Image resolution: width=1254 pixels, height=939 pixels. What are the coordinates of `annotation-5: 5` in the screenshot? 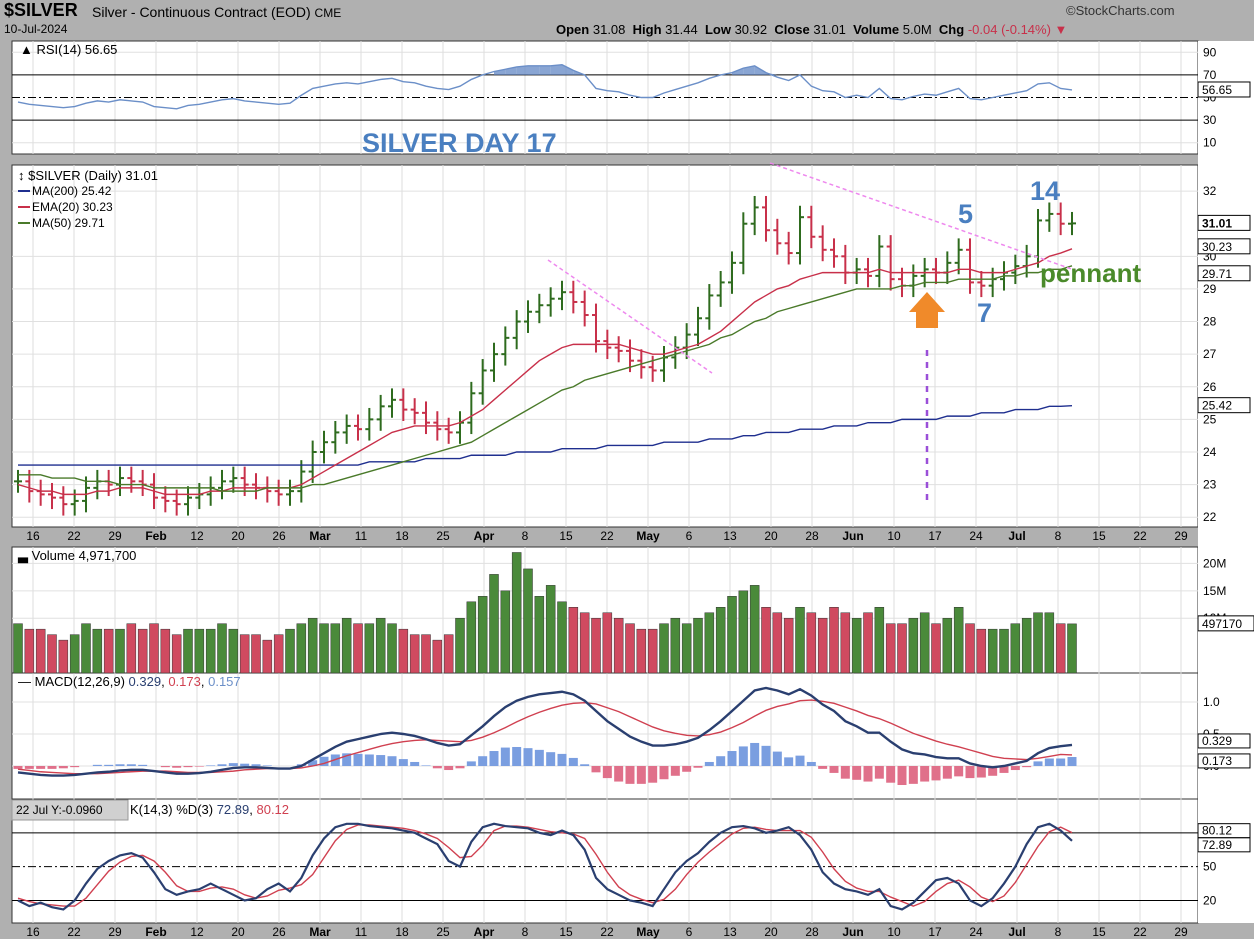 It's located at (965, 214).